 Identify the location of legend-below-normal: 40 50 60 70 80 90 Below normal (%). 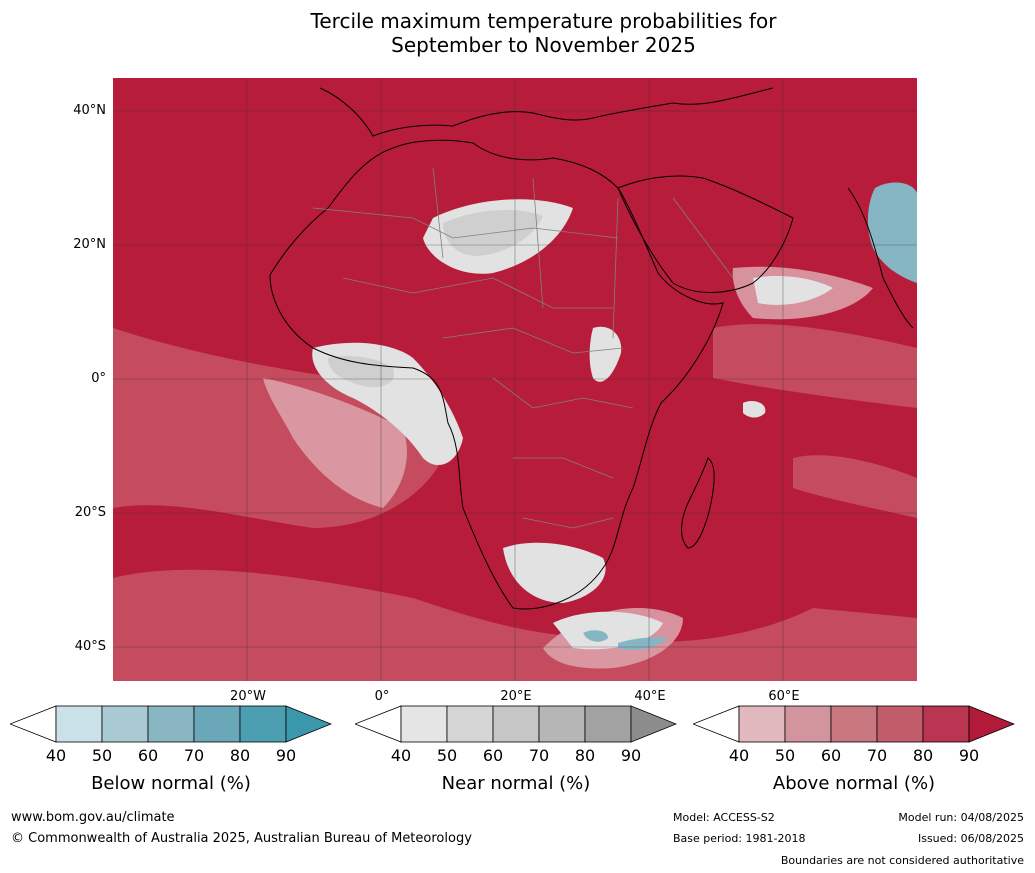
(170, 749).